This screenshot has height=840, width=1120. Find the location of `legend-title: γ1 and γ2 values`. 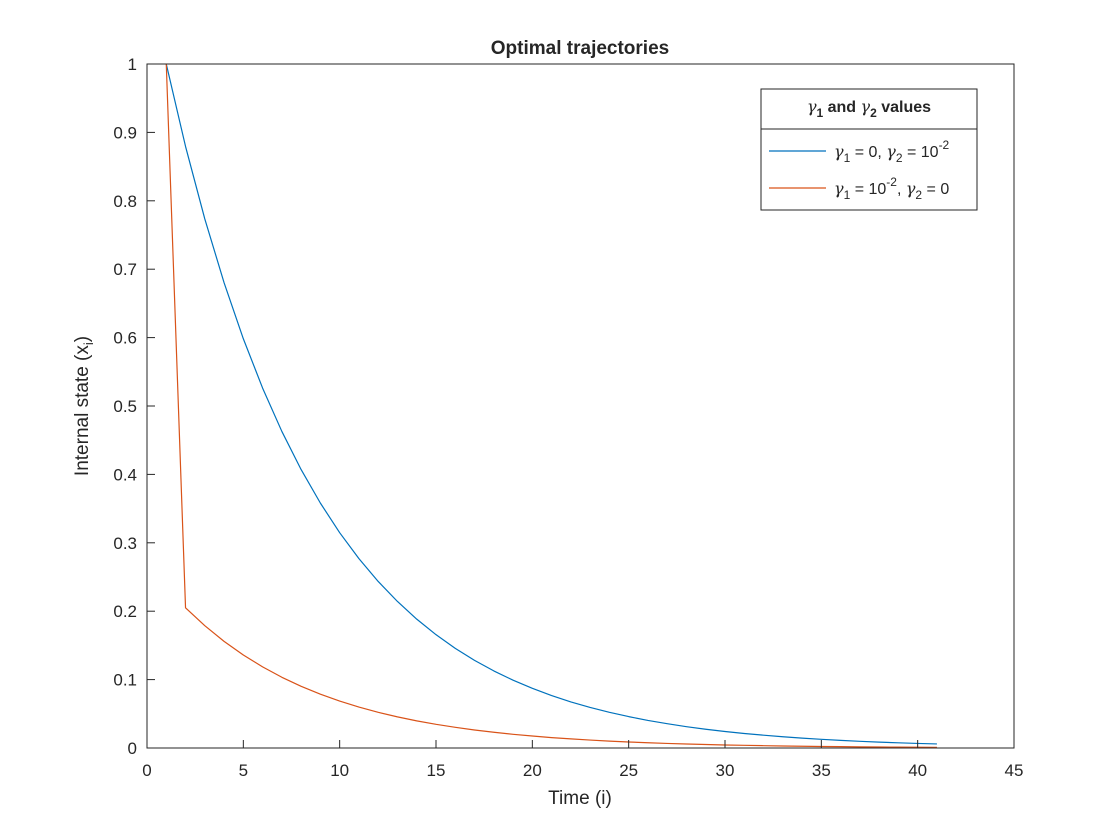

legend-title: γ1 and γ2 values is located at coordinates (869, 108).